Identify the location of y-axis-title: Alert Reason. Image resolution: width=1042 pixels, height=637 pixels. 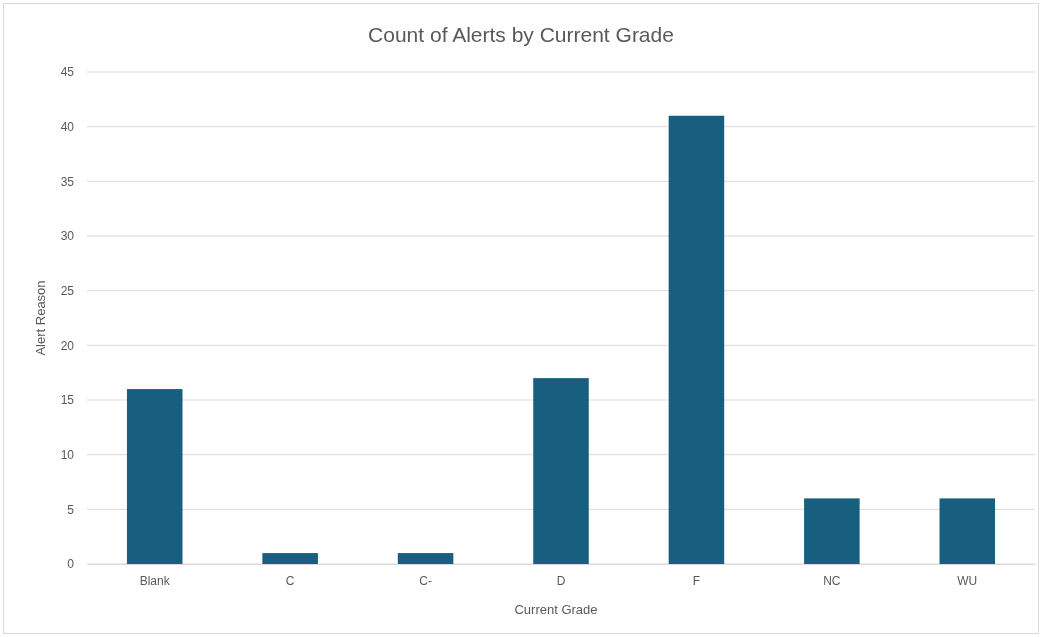
(40, 318).